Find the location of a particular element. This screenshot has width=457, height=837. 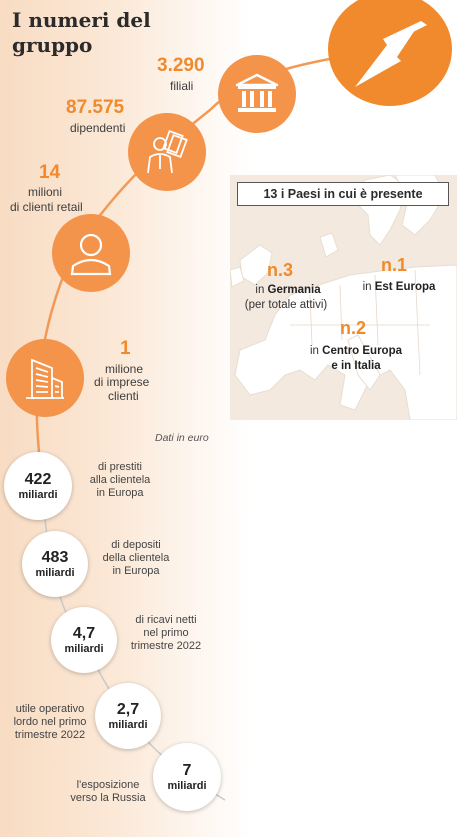

brand-logo is located at coordinates (390, 53).